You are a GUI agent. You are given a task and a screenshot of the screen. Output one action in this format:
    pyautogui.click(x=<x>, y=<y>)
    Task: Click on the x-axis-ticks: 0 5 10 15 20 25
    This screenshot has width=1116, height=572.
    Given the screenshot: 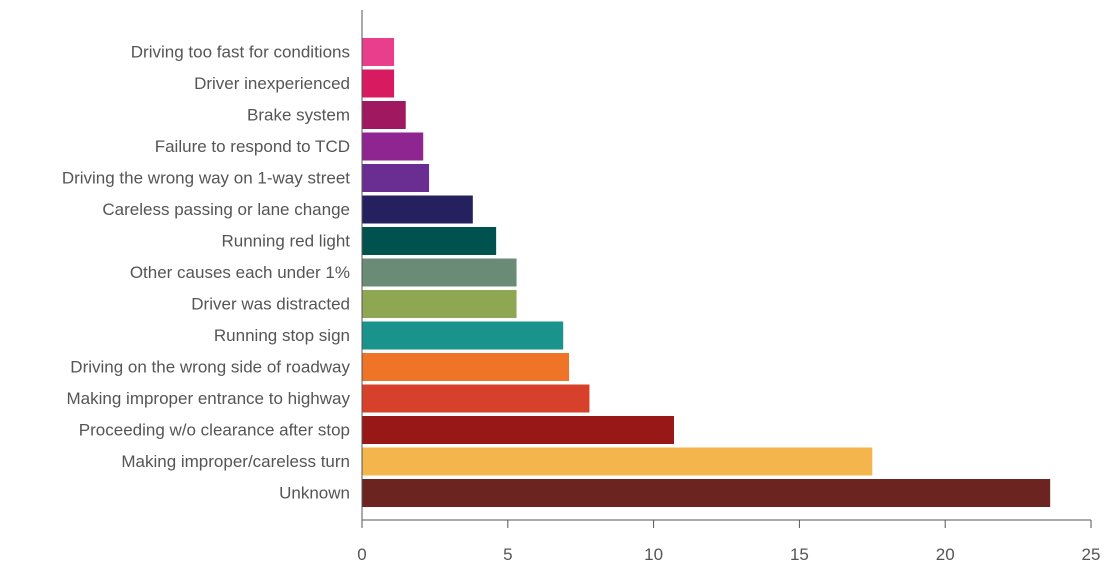 What is the action you would take?
    pyautogui.click(x=728, y=542)
    